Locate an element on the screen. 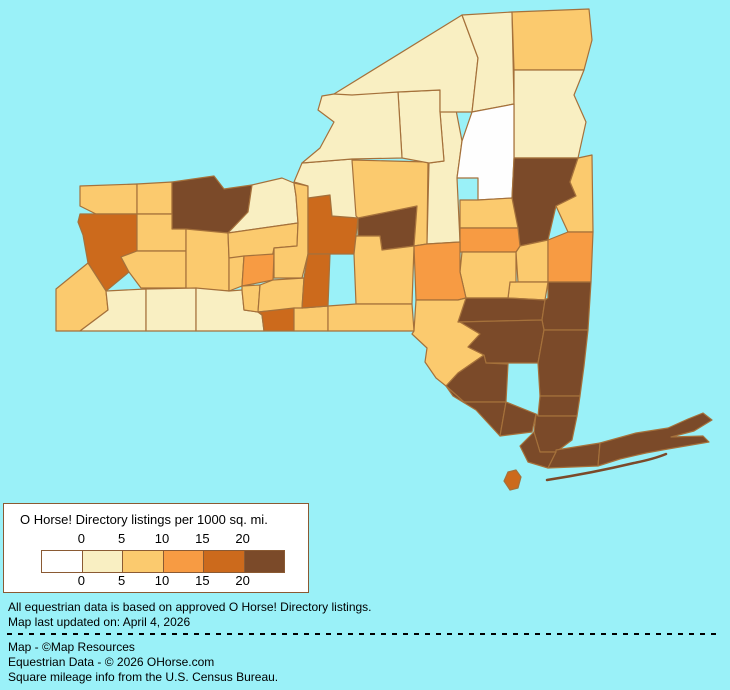  county-allegany is located at coordinates (171, 309).